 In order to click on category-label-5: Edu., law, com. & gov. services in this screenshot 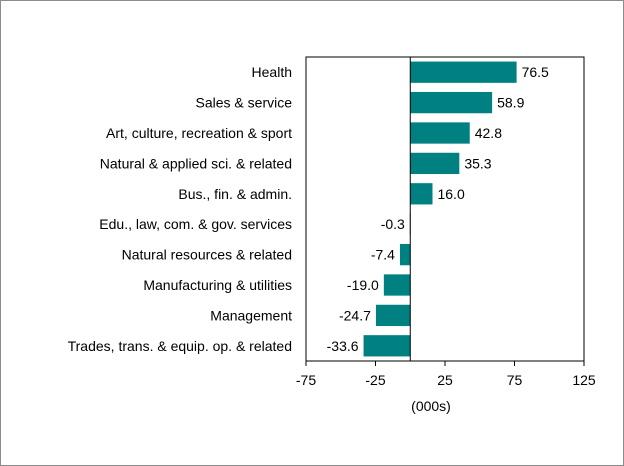, I will do `click(195, 224)`.